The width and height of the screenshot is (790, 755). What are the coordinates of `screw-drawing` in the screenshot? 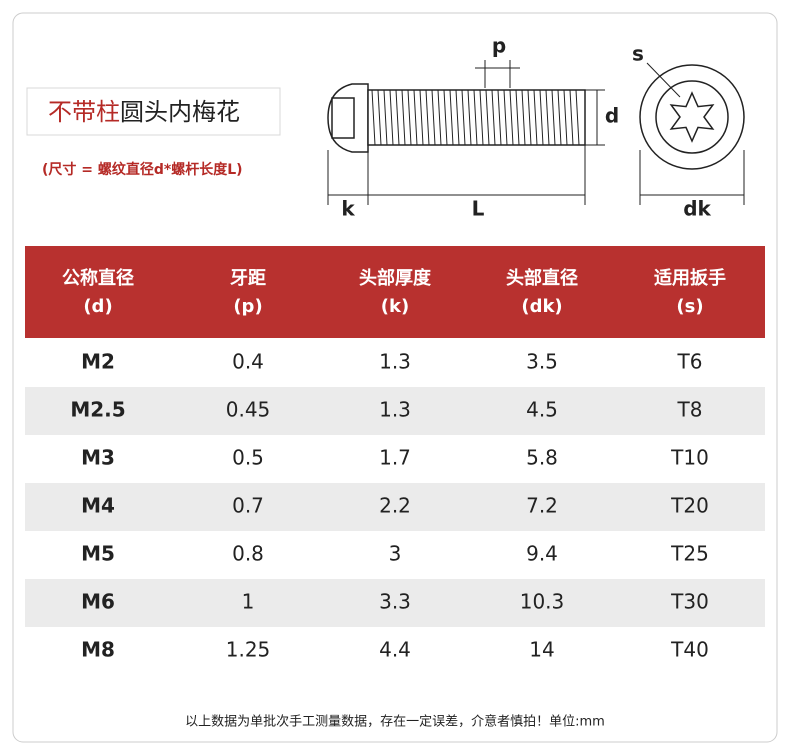 It's located at (536, 132).